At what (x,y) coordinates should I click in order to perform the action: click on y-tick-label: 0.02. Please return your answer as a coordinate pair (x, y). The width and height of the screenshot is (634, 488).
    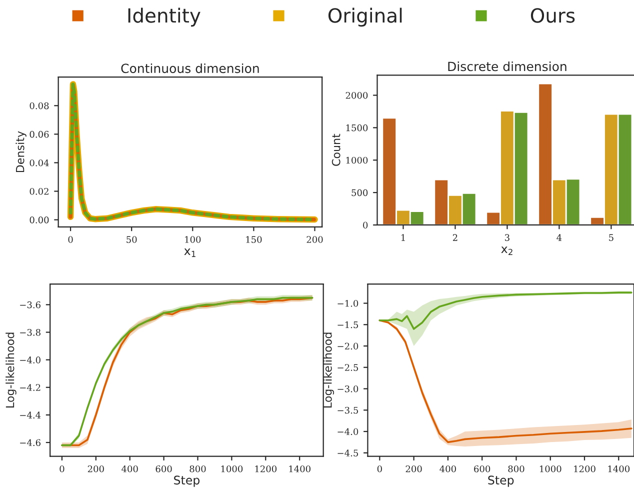
    Looking at the image, I should click on (39, 191).